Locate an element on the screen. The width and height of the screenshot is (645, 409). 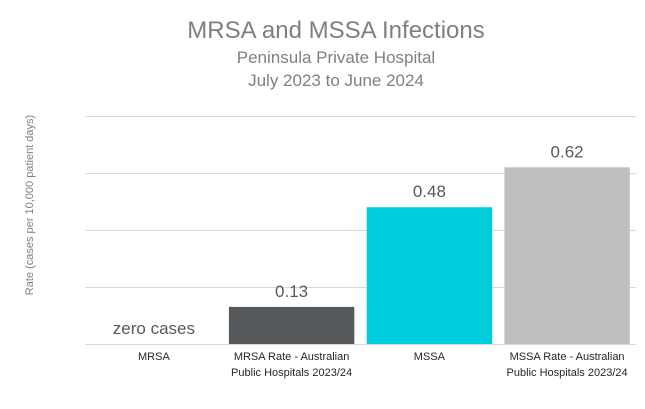
data-label: 0.48 is located at coordinates (429, 191).